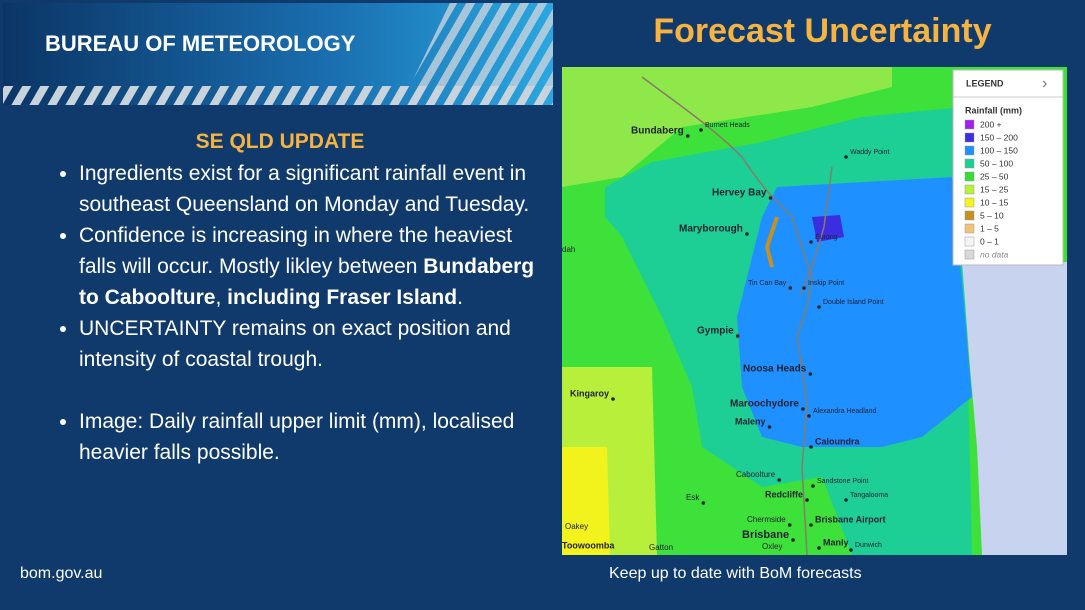 The height and width of the screenshot is (610, 1085). What do you see at coordinates (996, 163) in the screenshot?
I see `legend-label: 50 – 100` at bounding box center [996, 163].